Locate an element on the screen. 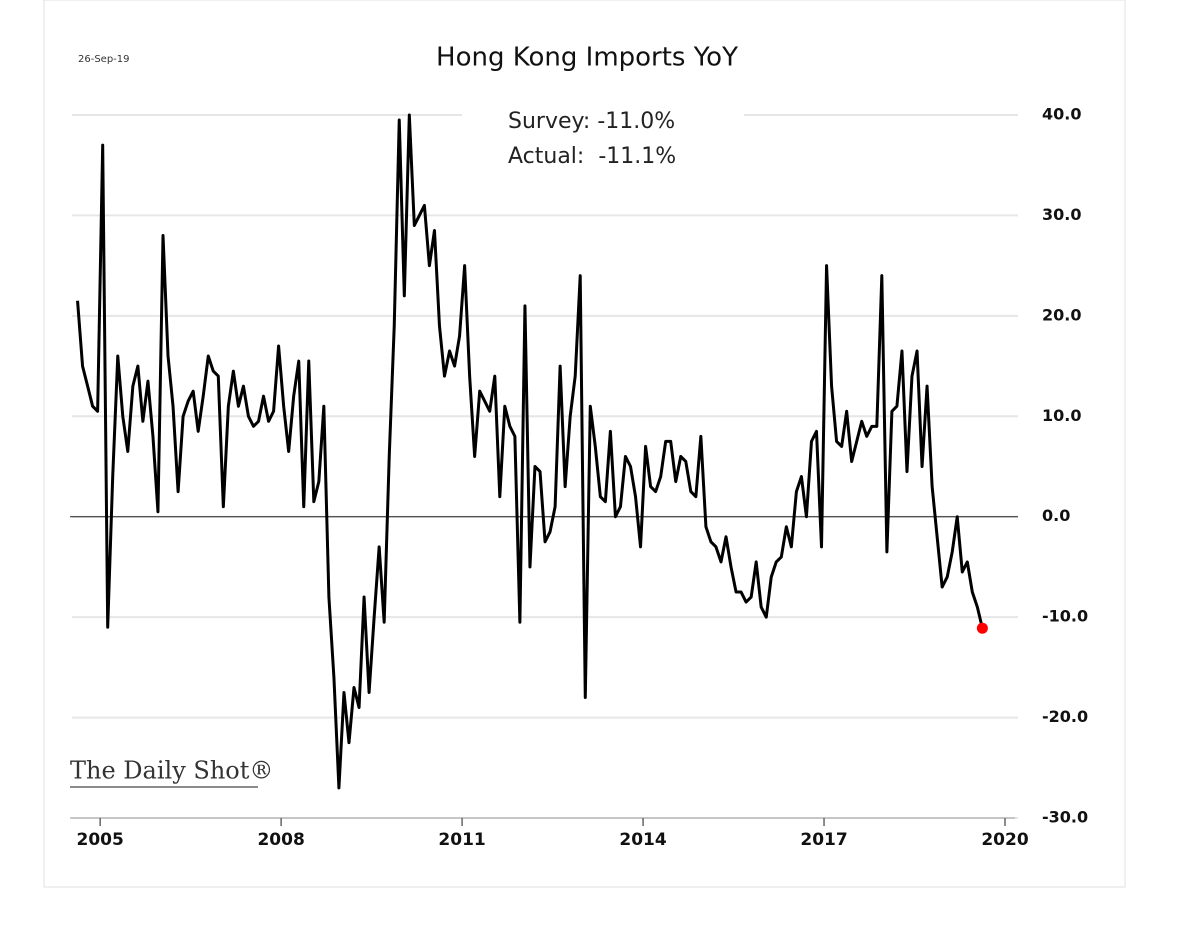 The width and height of the screenshot is (1180, 930). last-point is located at coordinates (982, 628).